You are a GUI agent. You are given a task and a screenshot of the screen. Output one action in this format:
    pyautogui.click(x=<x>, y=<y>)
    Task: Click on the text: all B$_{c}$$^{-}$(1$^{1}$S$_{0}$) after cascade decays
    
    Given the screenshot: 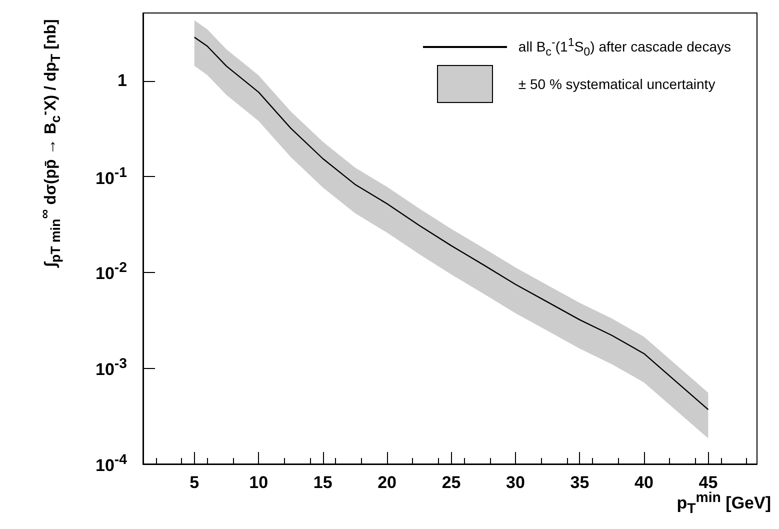 What is the action you would take?
    pyautogui.click(x=624, y=47)
    